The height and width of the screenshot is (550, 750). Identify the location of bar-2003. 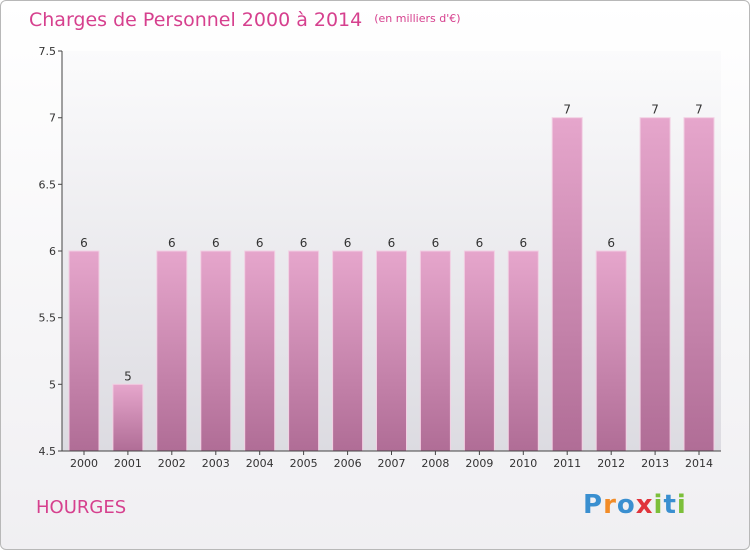
(216, 351).